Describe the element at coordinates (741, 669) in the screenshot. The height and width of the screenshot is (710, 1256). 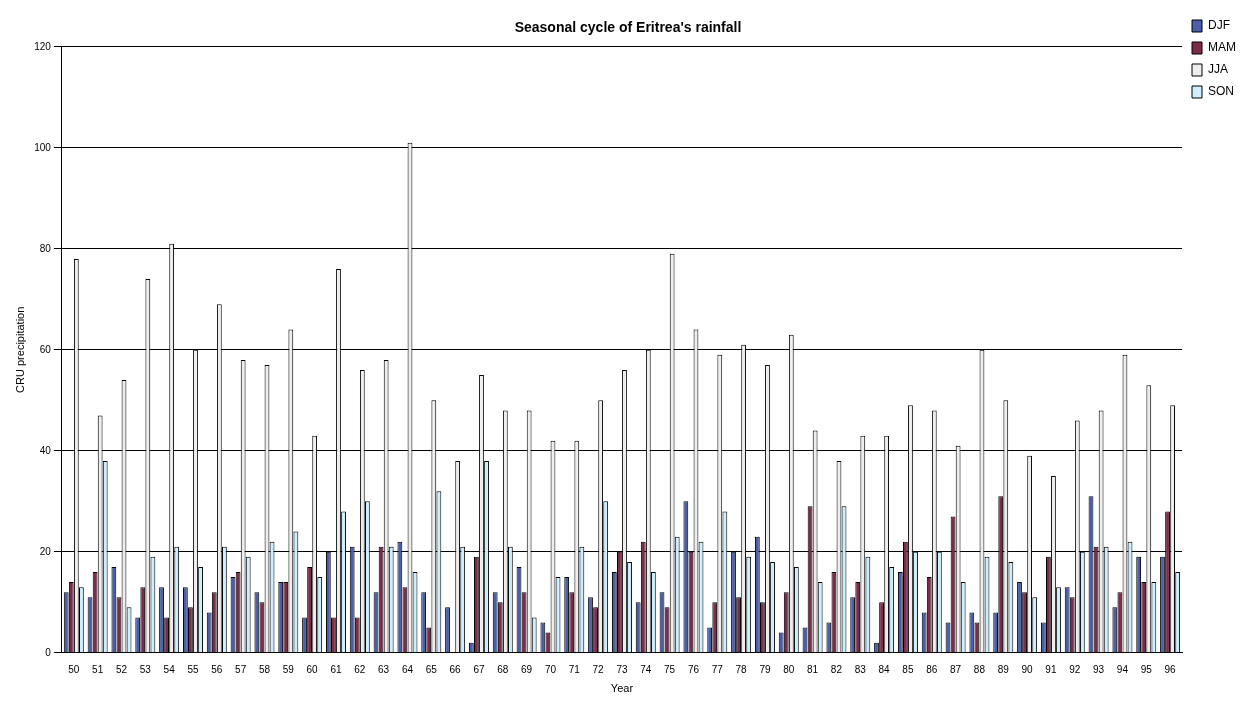
I see `x-tick-label: 78` at that location.